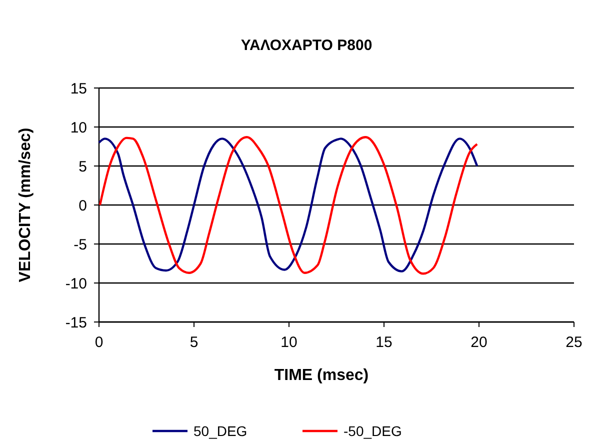  Describe the element at coordinates (321, 375) in the screenshot. I see `x-axis-title: TIME (msec)` at that location.